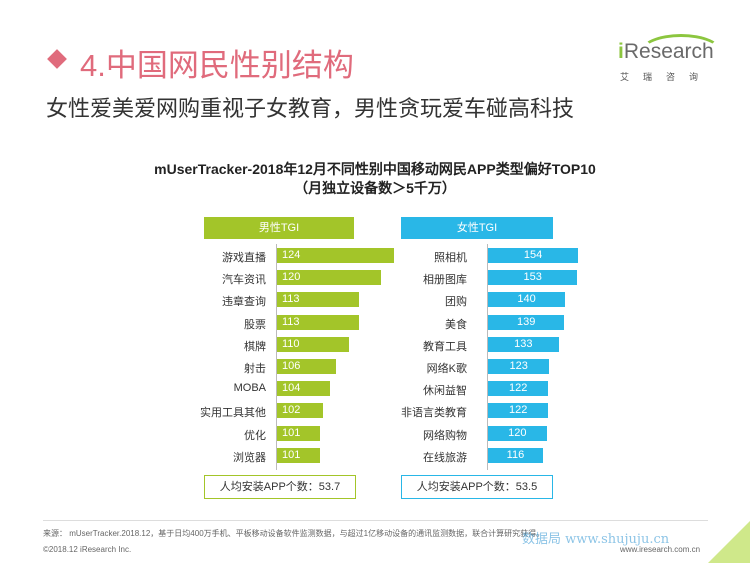  Describe the element at coordinates (434, 413) in the screenshot. I see `female-category-label: 非语言类教育` at that location.